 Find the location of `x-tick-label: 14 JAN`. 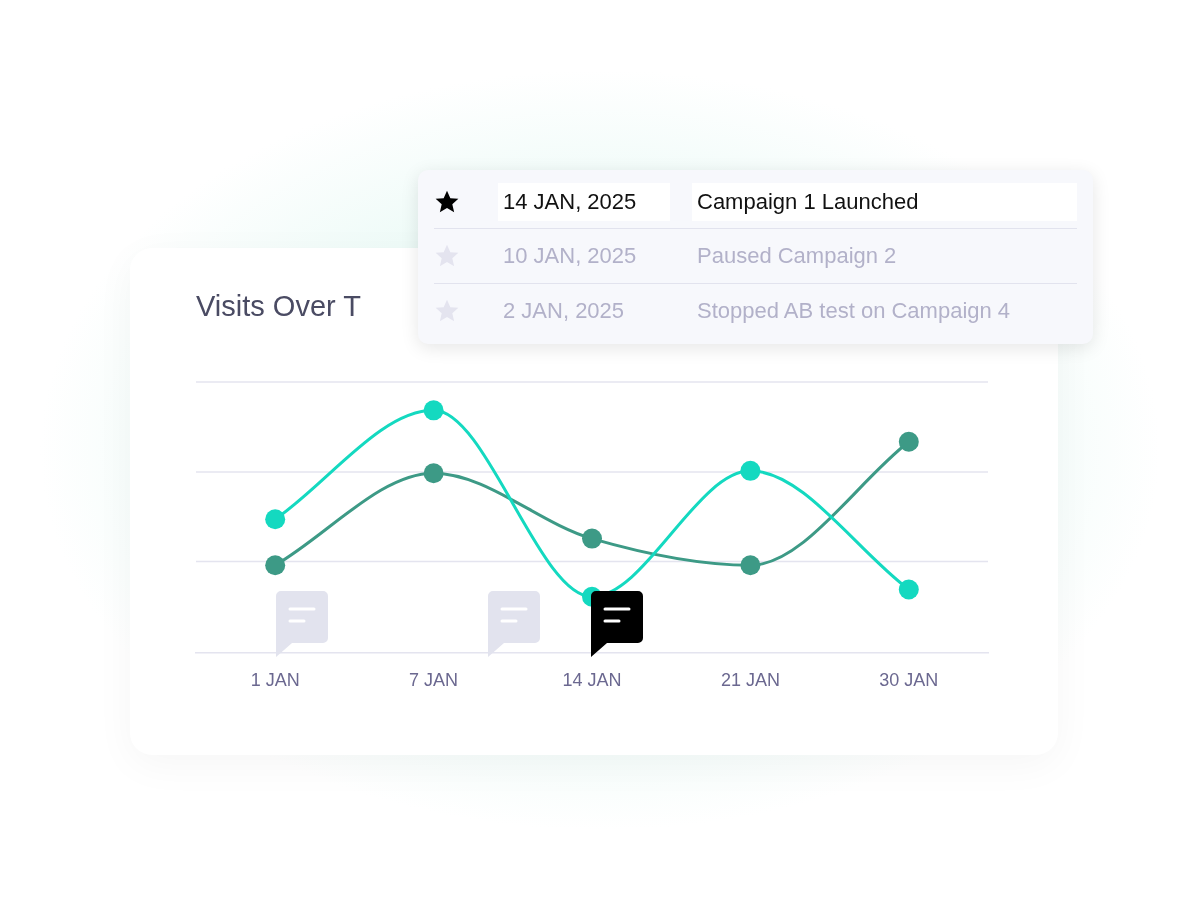

x-tick-label: 14 JAN is located at coordinates (592, 680).